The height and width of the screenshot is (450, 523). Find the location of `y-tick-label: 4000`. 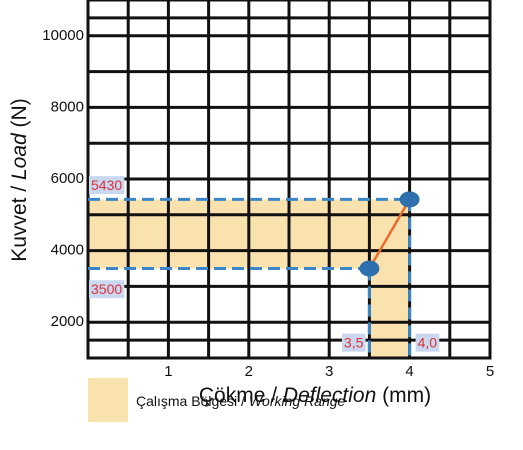

y-tick-label: 4000 is located at coordinates (67, 250).